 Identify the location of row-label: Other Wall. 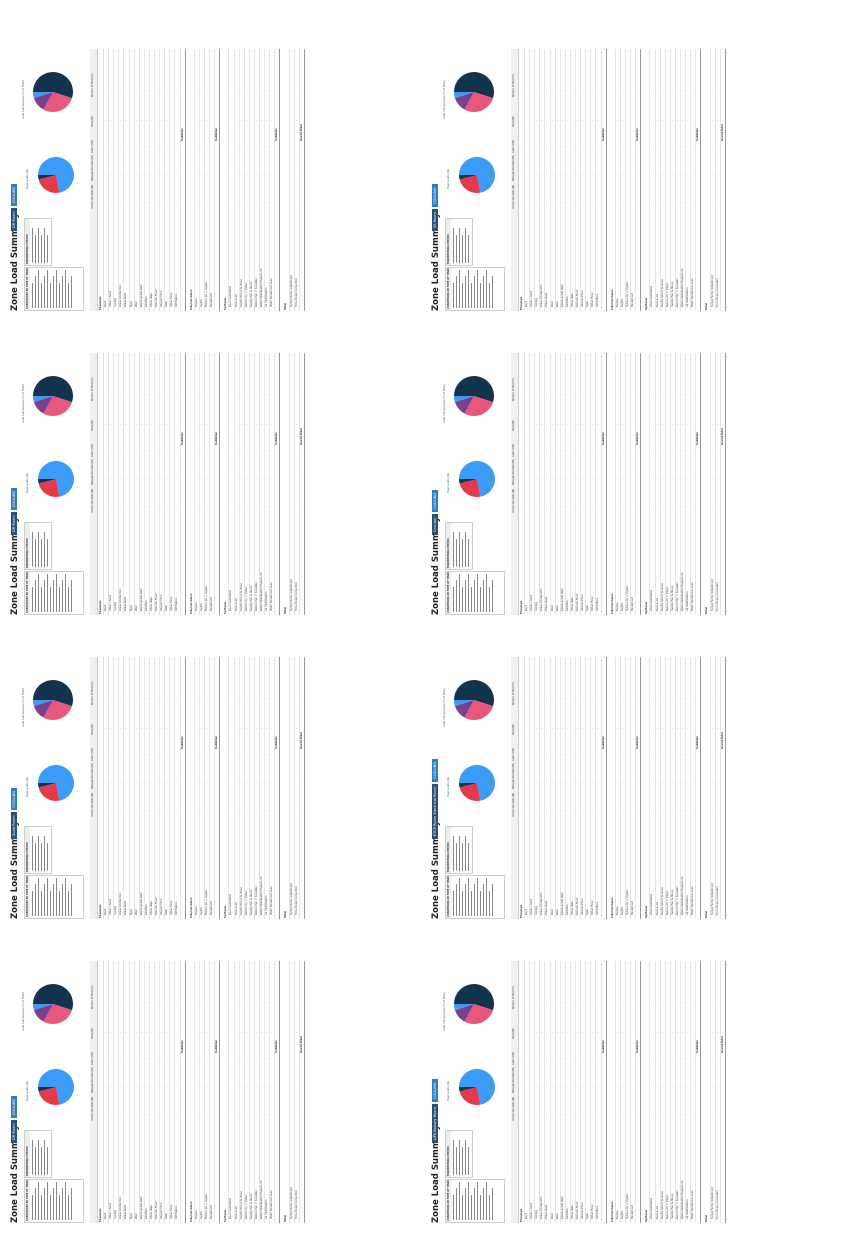
(151, 1212).